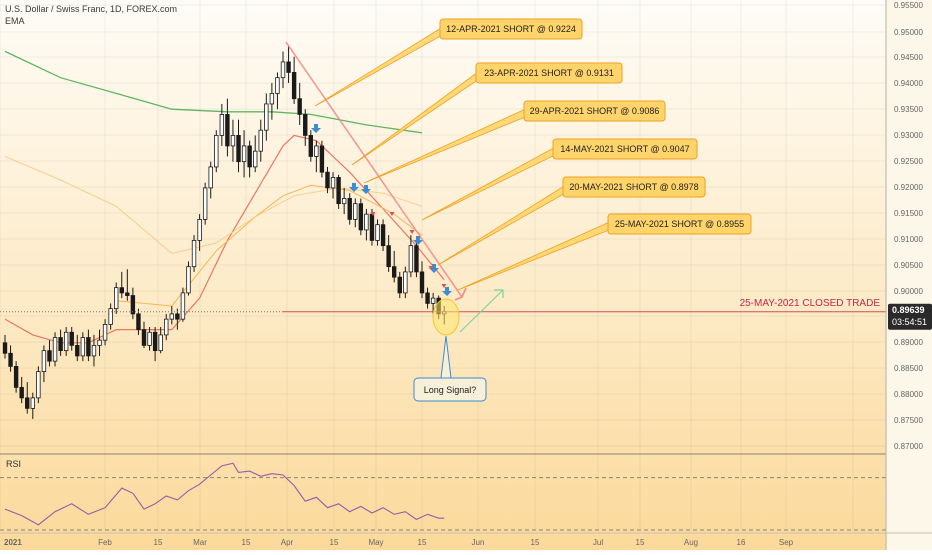 The width and height of the screenshot is (932, 555). I want to click on annotation-text: 25-MAY-2021 SHORT @ 0.8955, so click(679, 224).